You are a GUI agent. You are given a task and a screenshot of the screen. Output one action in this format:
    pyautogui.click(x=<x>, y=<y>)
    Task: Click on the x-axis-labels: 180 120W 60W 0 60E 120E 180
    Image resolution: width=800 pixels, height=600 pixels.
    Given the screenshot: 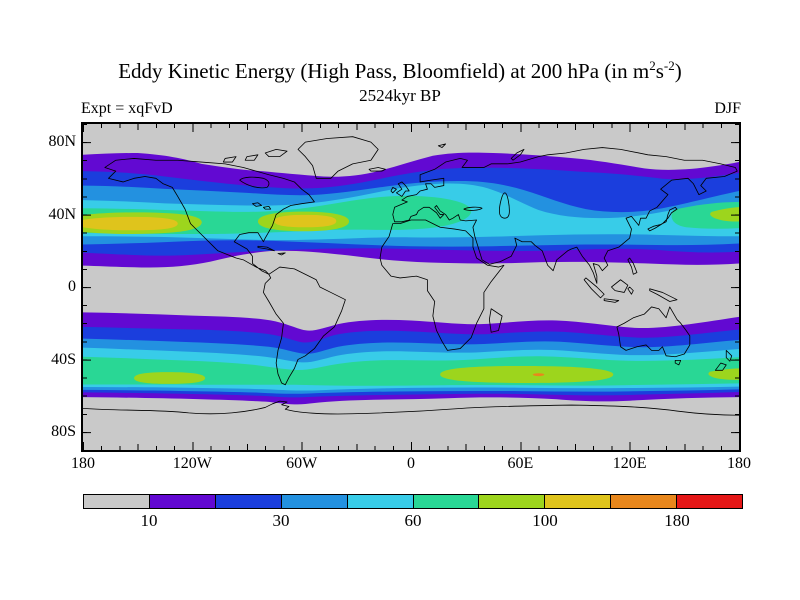 What is the action you would take?
    pyautogui.click(x=411, y=465)
    